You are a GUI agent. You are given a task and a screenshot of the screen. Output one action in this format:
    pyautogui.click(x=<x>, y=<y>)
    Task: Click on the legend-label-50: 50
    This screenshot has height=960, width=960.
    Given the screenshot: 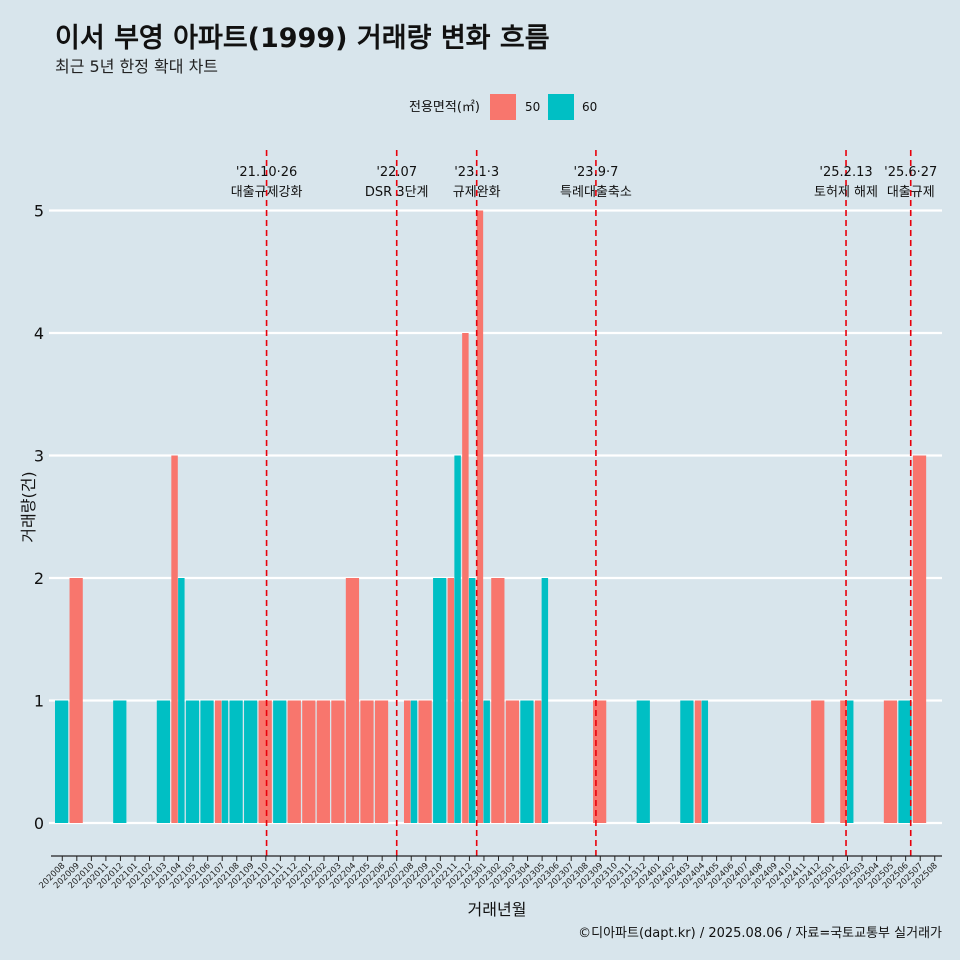 What is the action you would take?
    pyautogui.click(x=532, y=107)
    